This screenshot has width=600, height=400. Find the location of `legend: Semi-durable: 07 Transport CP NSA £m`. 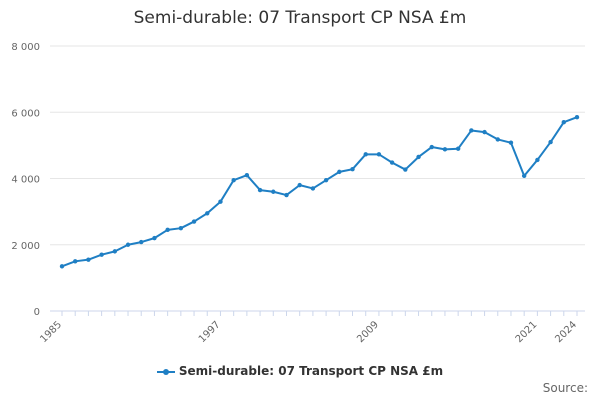

legend: Semi-durable: 07 Transport CP NSA £m is located at coordinates (300, 371).